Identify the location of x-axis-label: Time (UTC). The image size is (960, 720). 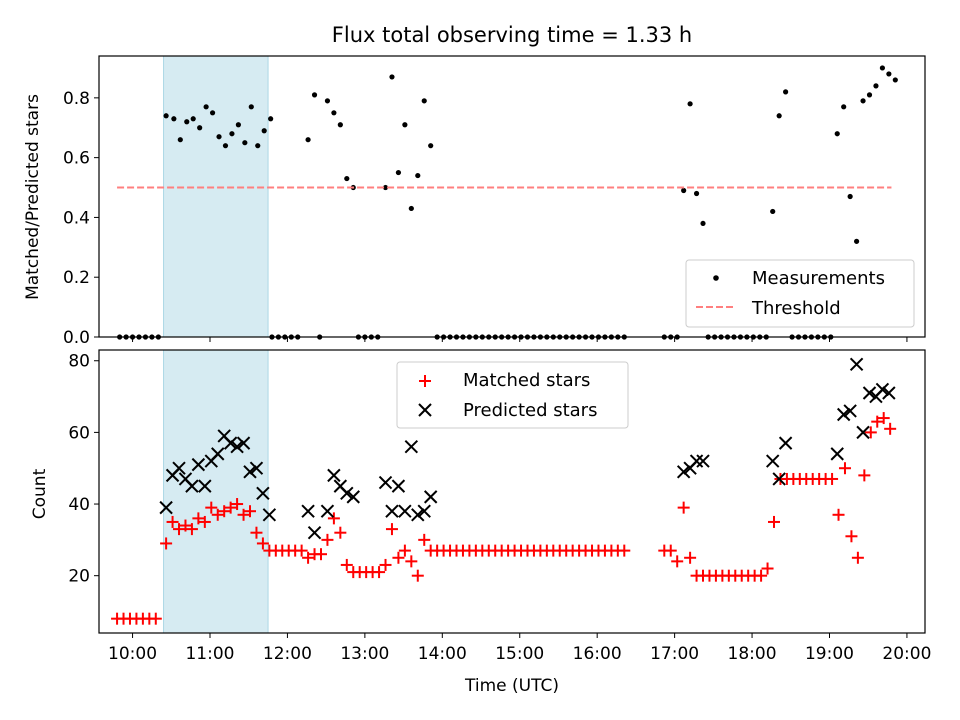
(511, 686).